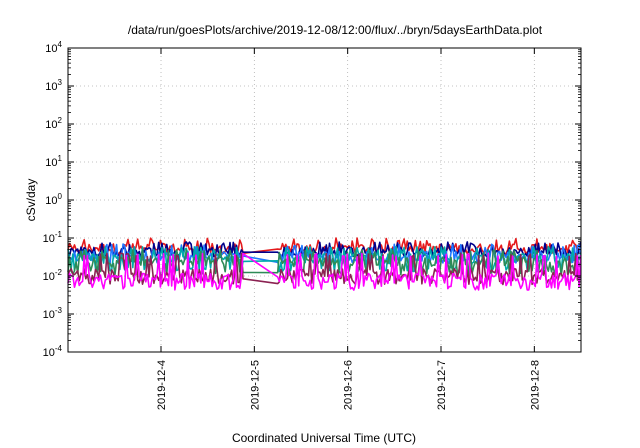  What do you see at coordinates (53, 351) in the screenshot?
I see `y-tick-label: 10⁻⁴` at bounding box center [53, 351].